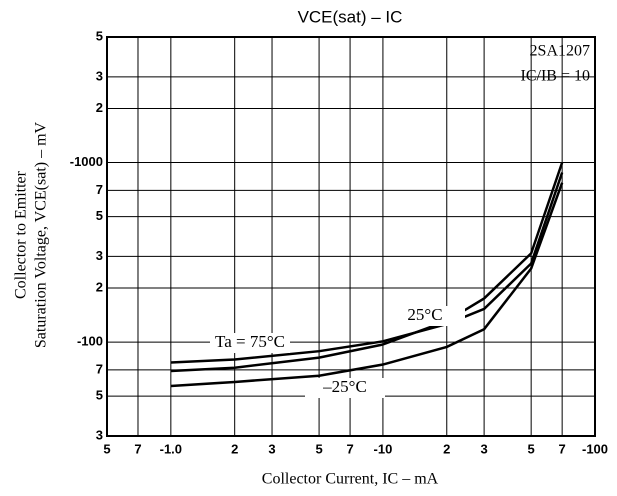  I want to click on annotation: IC/IB = 10, so click(555, 76).